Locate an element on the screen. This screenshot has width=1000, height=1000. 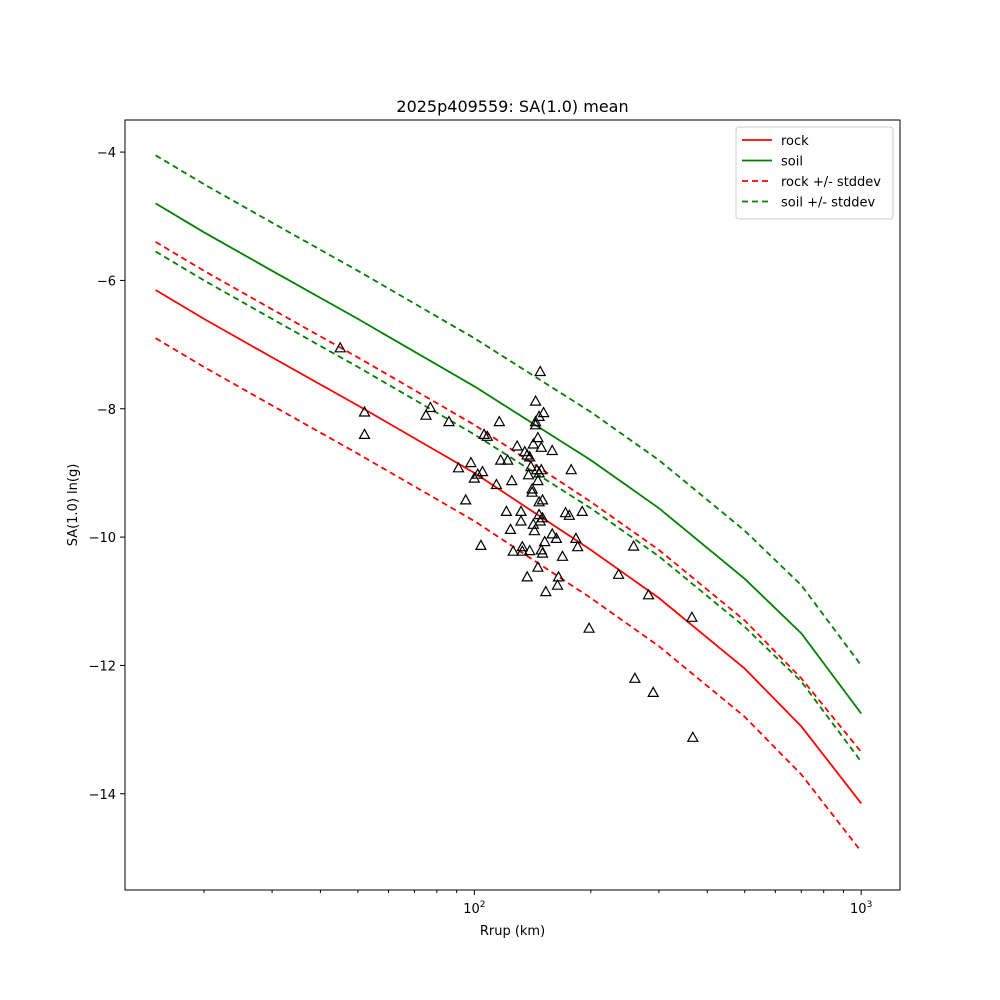
x-axis-label: Rrup (km) is located at coordinates (512, 931).